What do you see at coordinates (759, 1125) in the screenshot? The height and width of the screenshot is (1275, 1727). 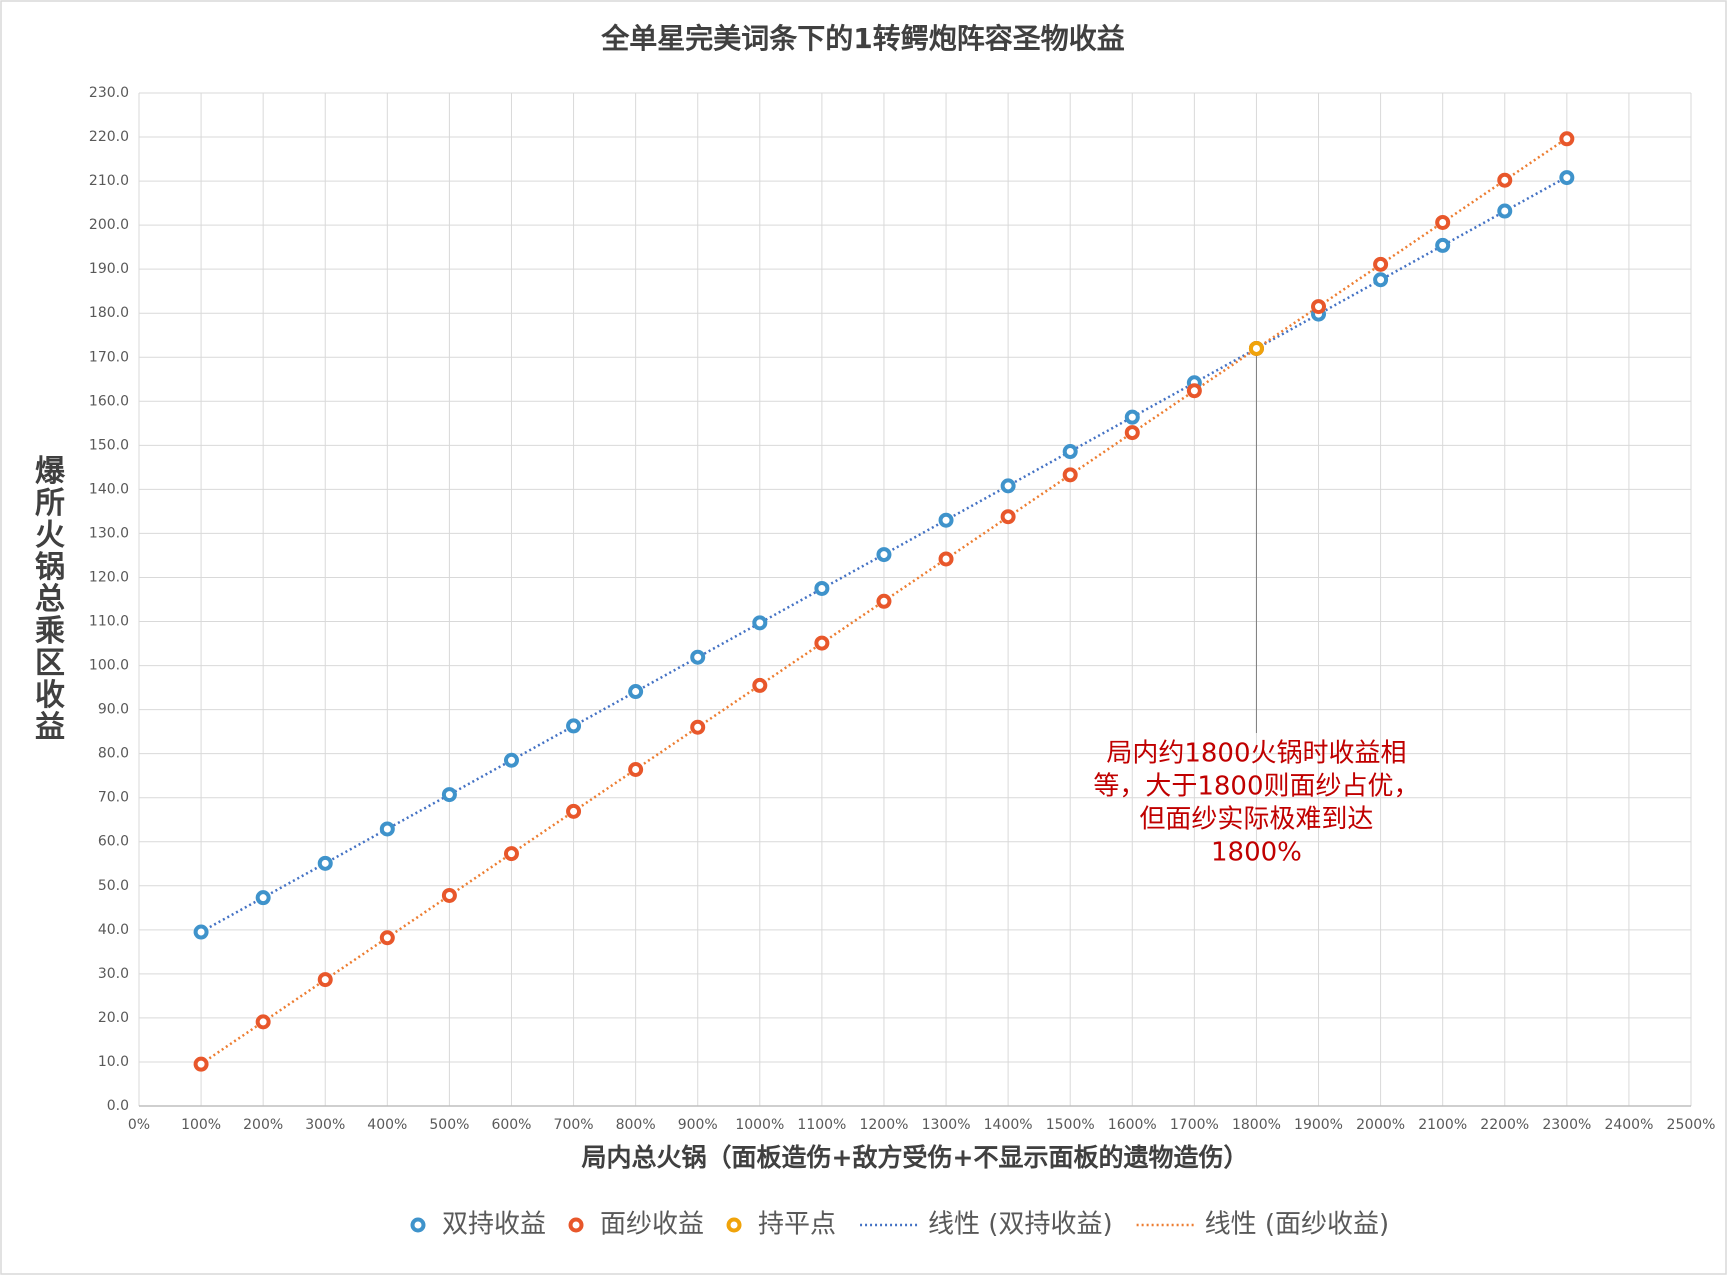 I see `x-tick-label: 1000%` at bounding box center [759, 1125].